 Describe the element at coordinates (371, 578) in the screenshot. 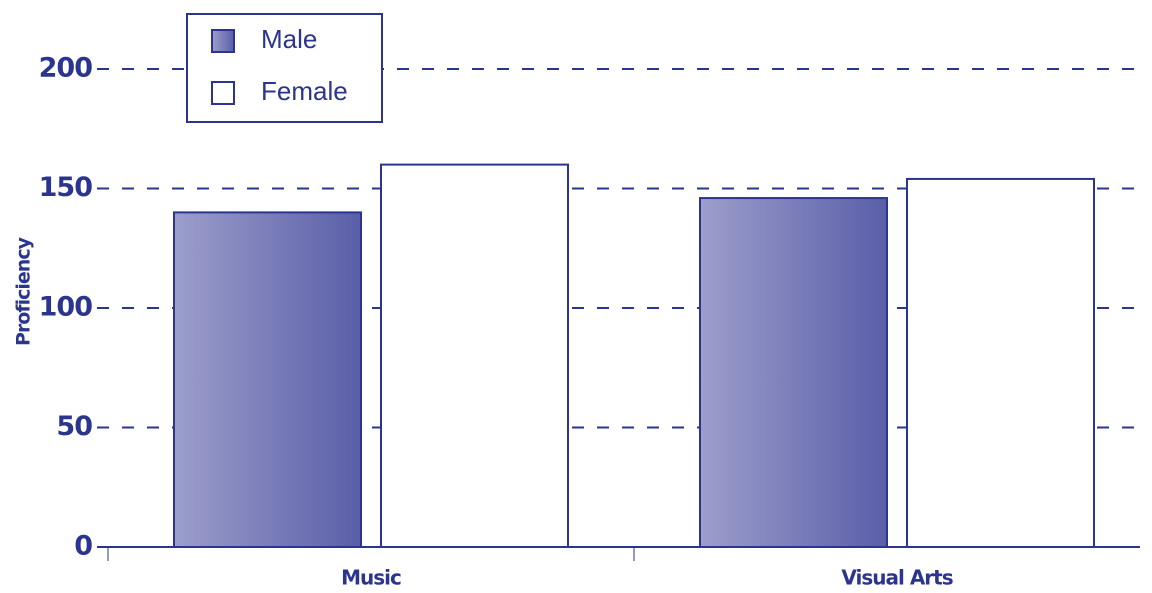

I see `x-tick-label: Music` at that location.